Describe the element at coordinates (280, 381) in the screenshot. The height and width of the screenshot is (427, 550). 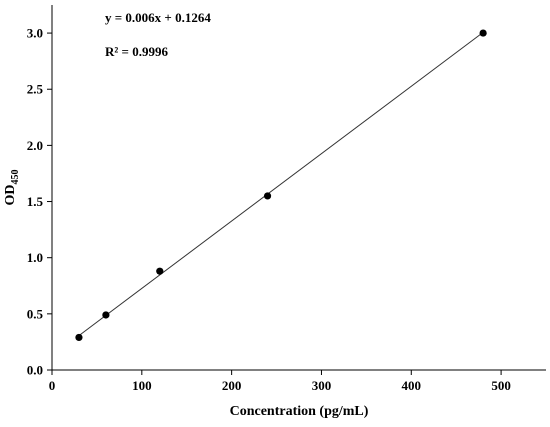
I see `x-axis-ticks: 0 100 200 300 400 500` at that location.